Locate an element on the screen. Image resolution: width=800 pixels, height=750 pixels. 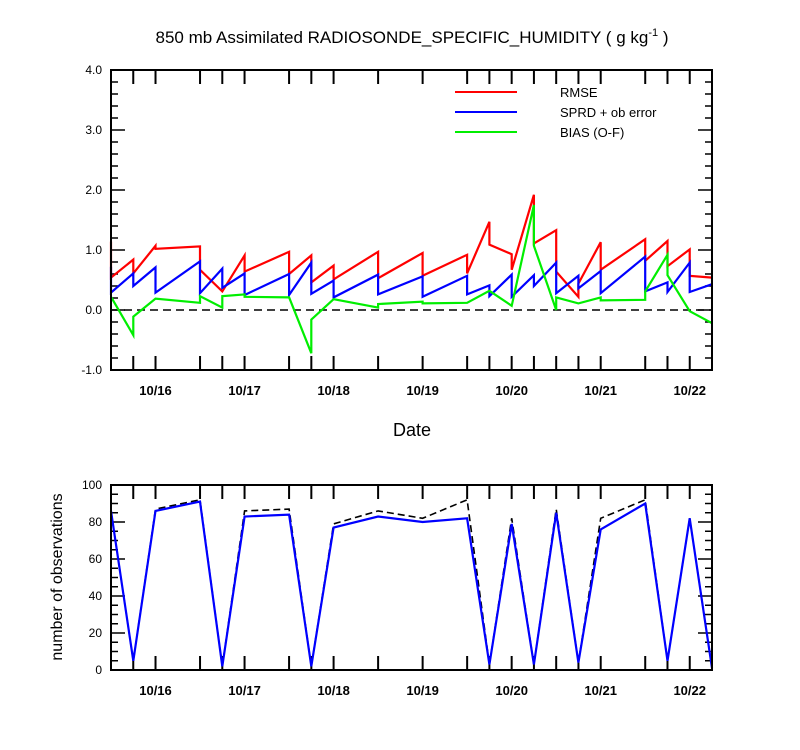
y-tick-label: 20 is located at coordinates (96, 633).